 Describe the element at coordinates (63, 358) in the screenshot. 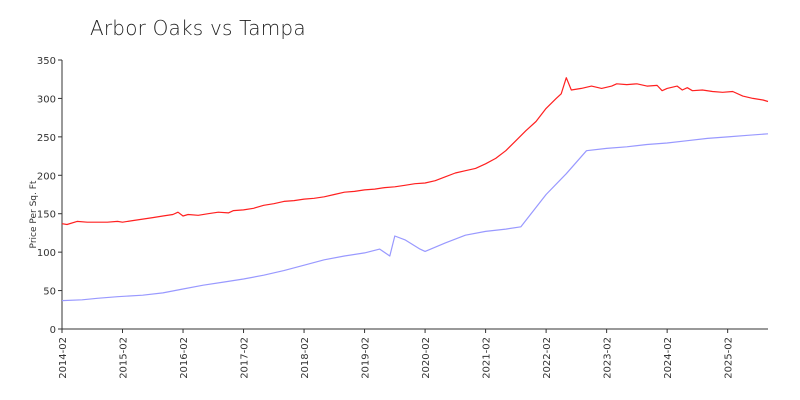

I see `x-tick-label: 2014-02` at that location.